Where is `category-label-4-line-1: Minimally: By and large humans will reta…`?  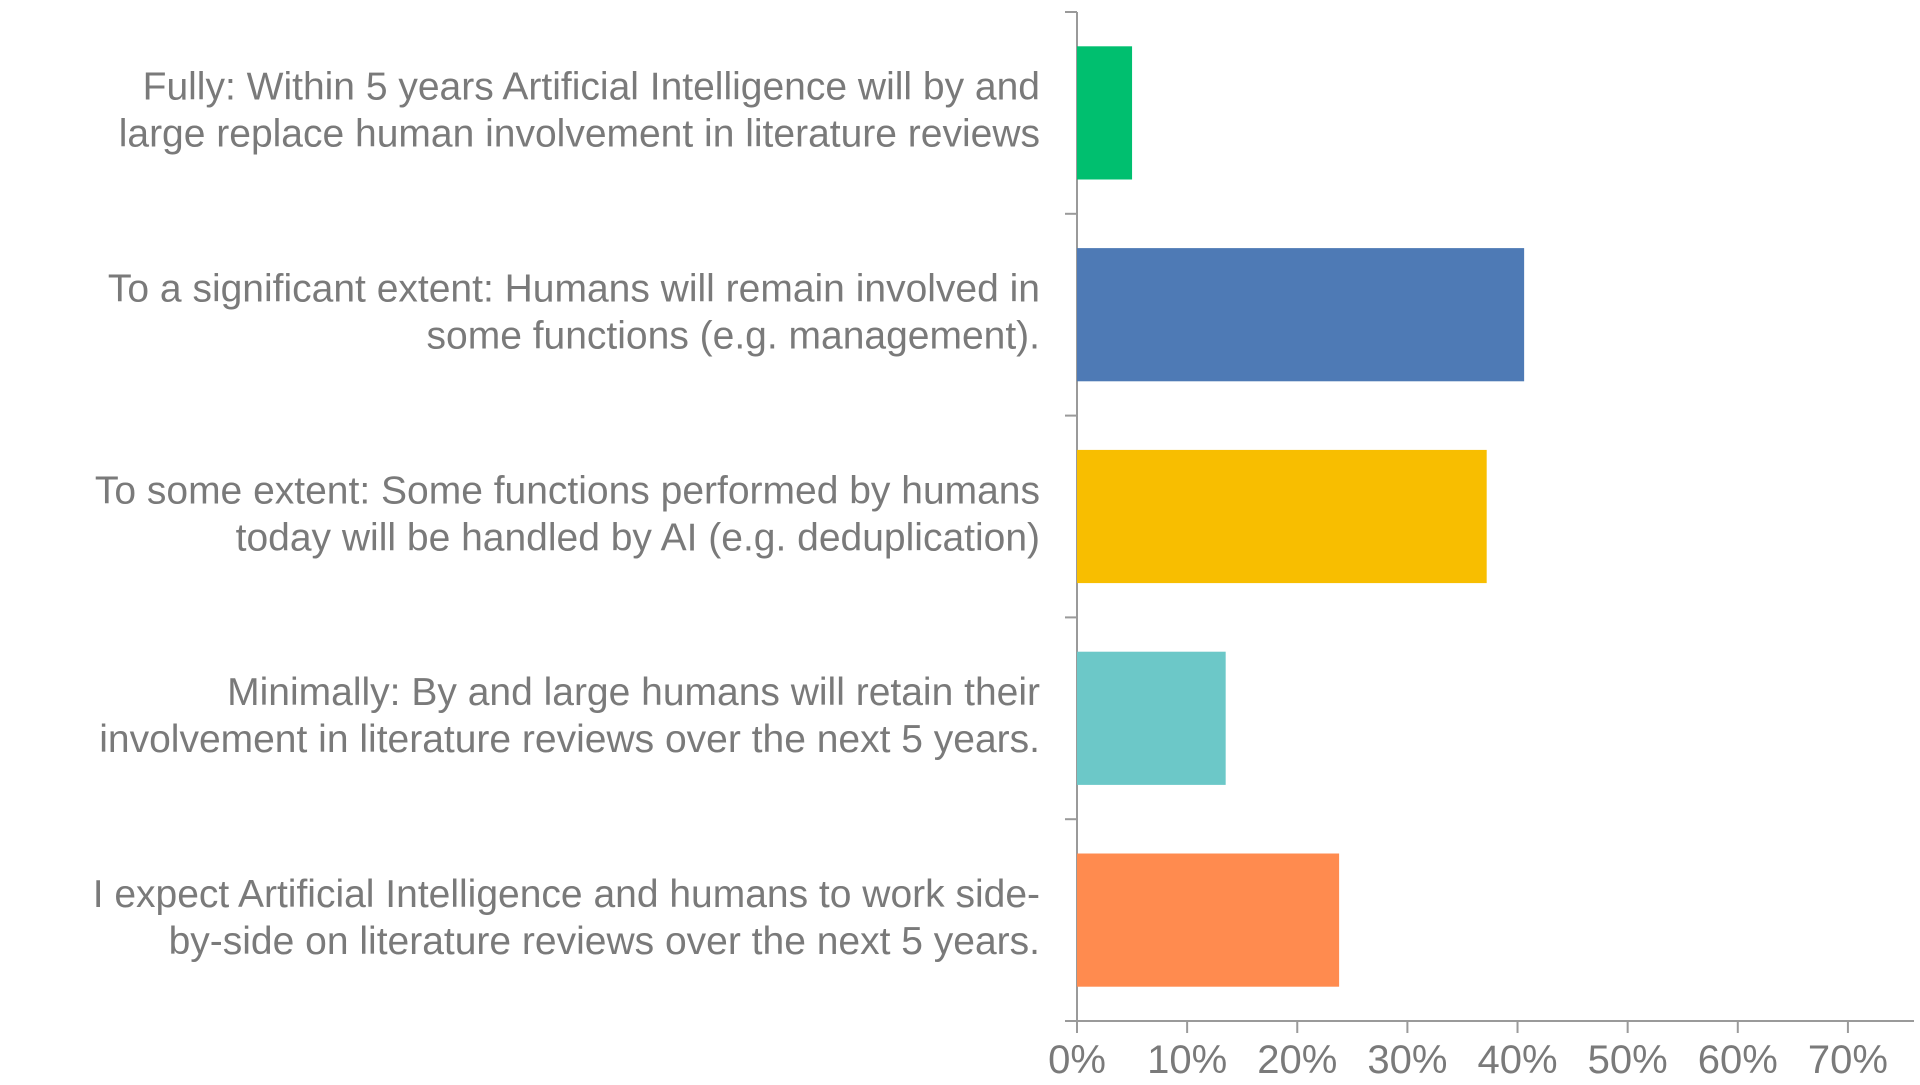 category-label-4-line-1: Minimally: By and large humans will reta… is located at coordinates (633, 692).